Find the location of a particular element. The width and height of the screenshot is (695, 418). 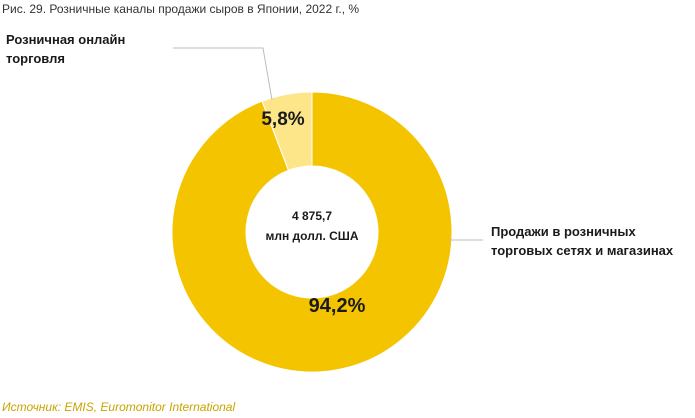

slice-label-stores-line1: Продажи в розничных is located at coordinates (563, 231).